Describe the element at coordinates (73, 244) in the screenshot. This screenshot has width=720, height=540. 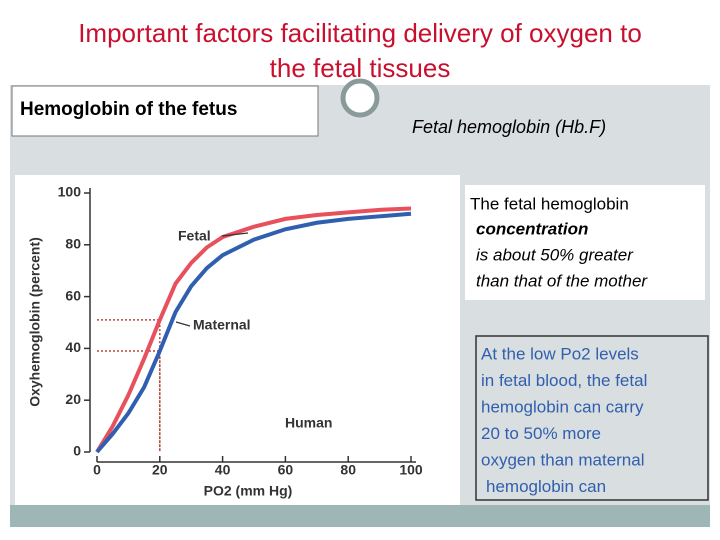
I see `y-tick-label: 80` at that location.